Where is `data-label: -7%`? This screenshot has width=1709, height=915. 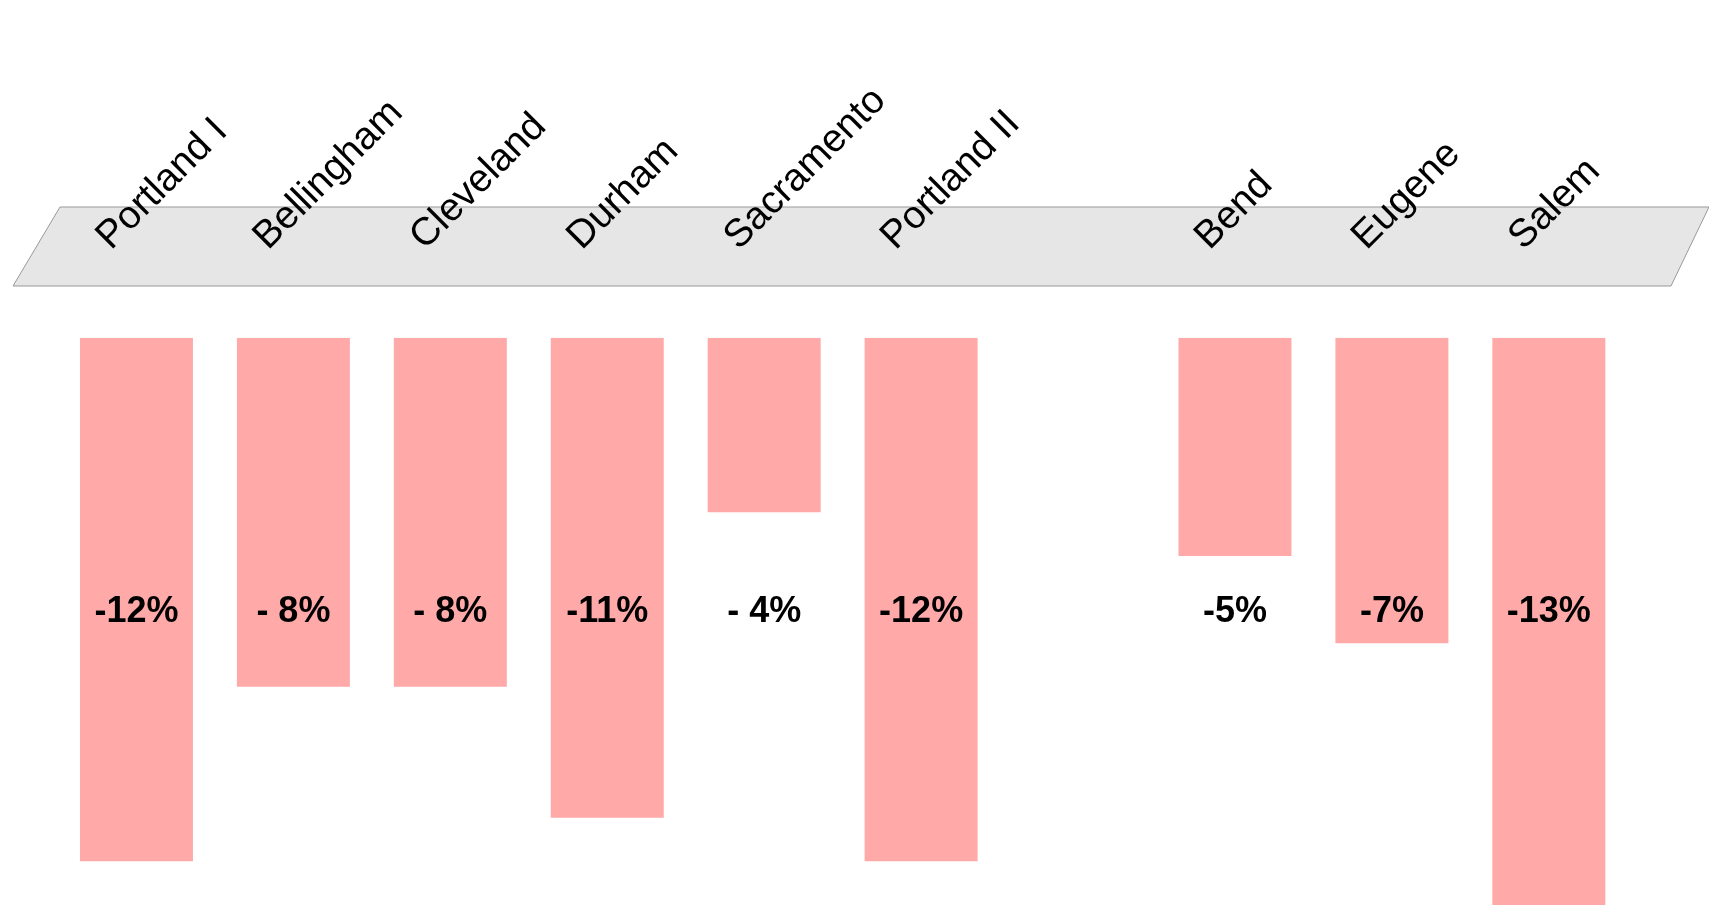 data-label: -7% is located at coordinates (1391, 609).